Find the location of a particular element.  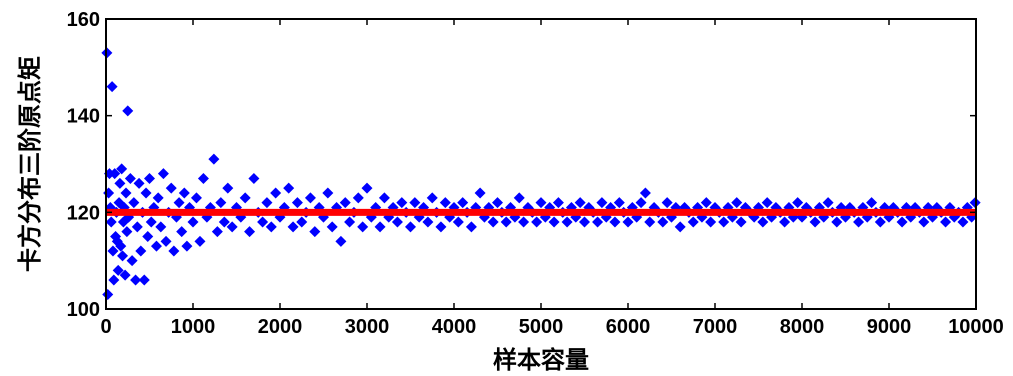

x-tick-label: 7000 is located at coordinates (715, 327).